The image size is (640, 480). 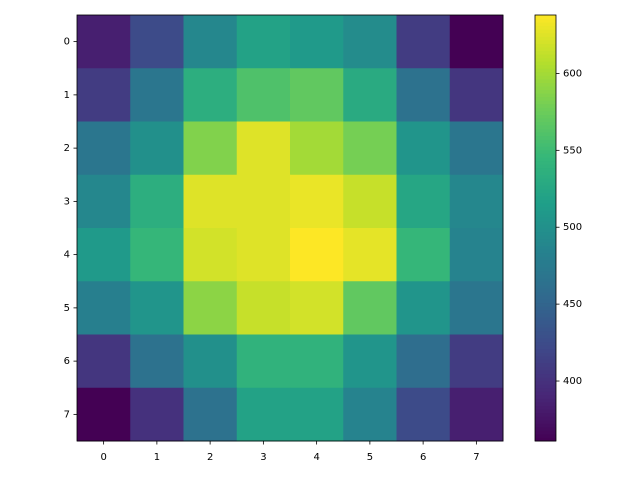 What do you see at coordinates (210, 457) in the screenshot?
I see `x-tick-label: 2` at bounding box center [210, 457].